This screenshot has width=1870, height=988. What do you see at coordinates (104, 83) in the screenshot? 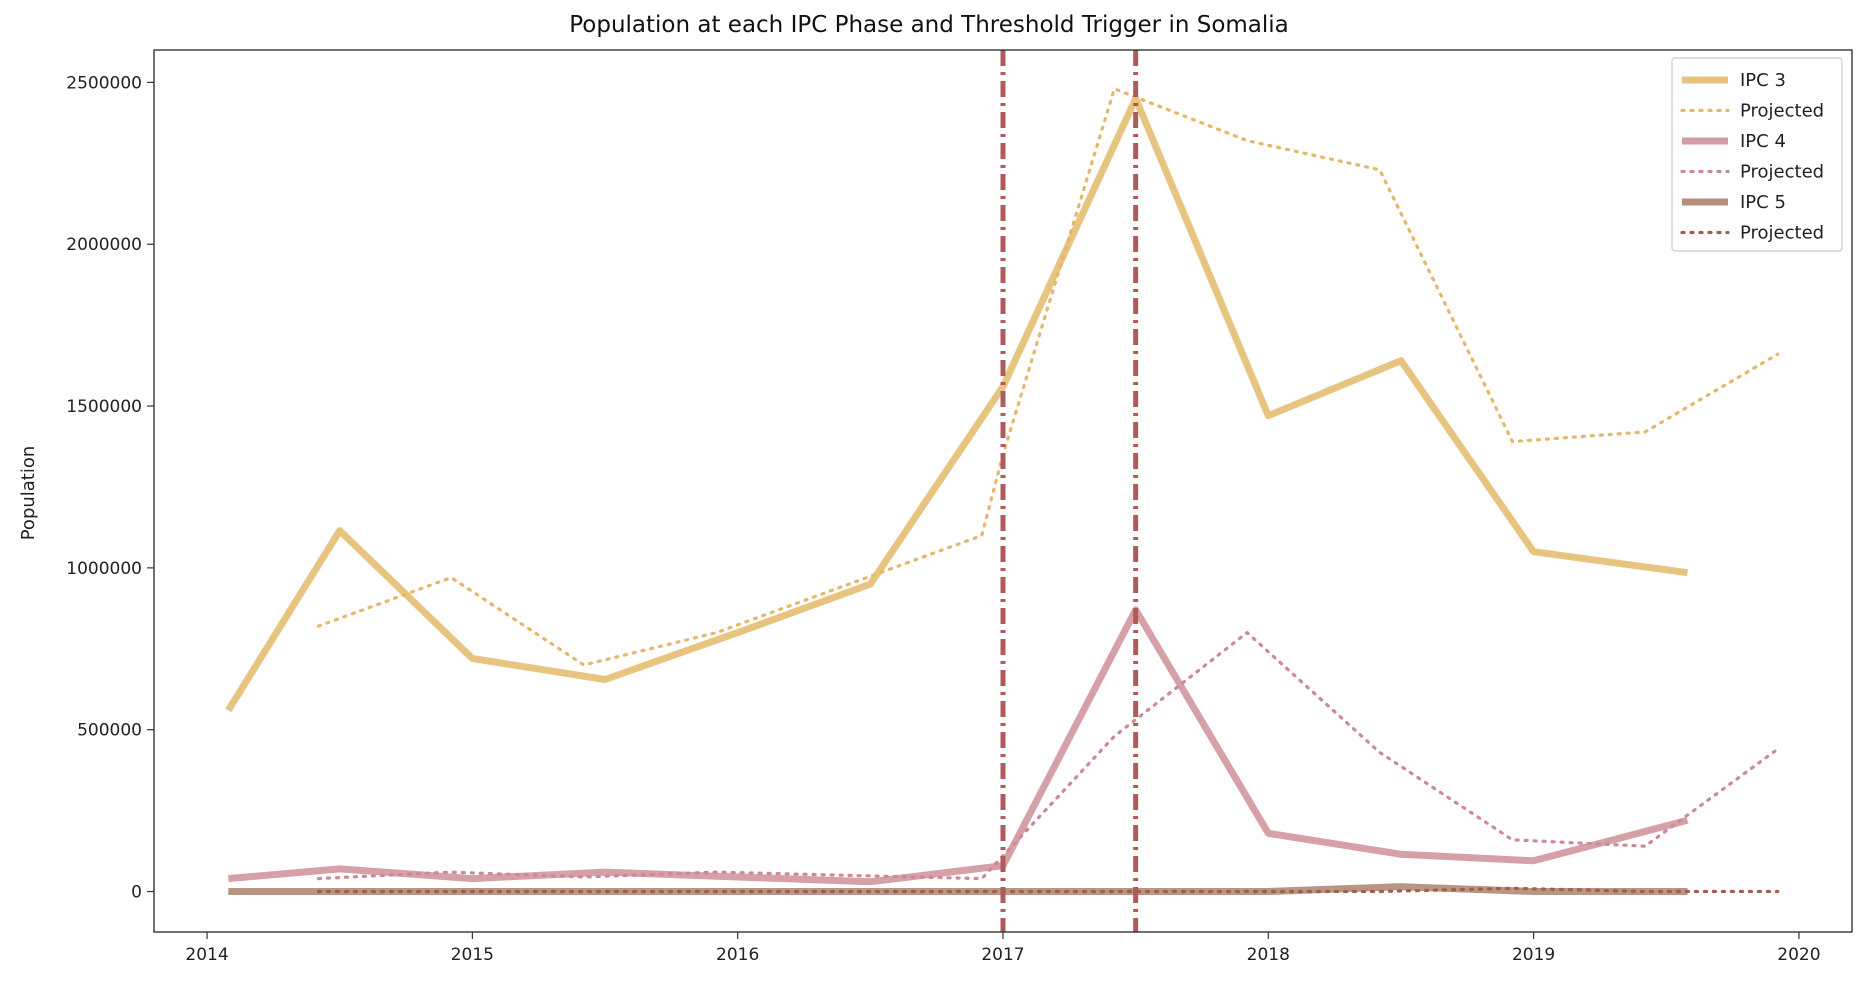
I see `y-tick-label-5: 2500000` at bounding box center [104, 83].